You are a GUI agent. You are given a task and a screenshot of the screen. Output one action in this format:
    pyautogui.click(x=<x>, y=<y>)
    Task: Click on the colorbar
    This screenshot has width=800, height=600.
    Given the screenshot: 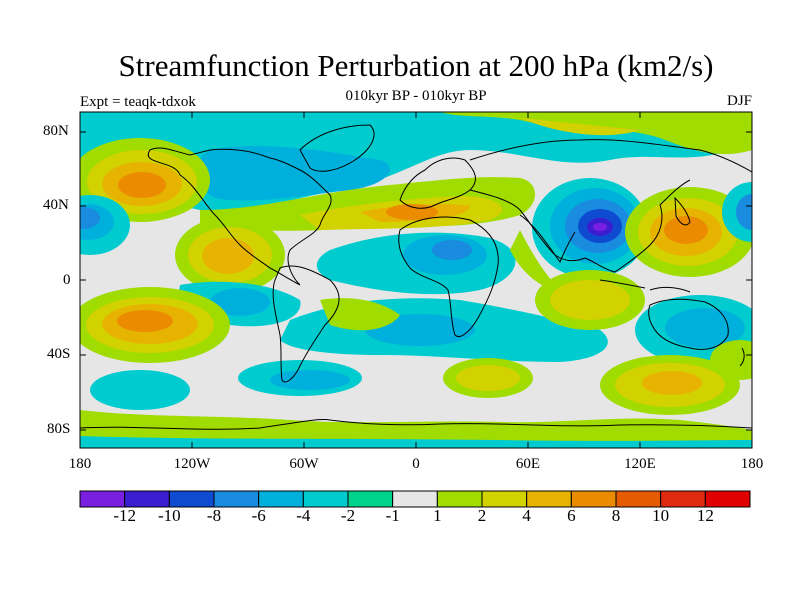 What is the action you would take?
    pyautogui.click(x=415, y=499)
    